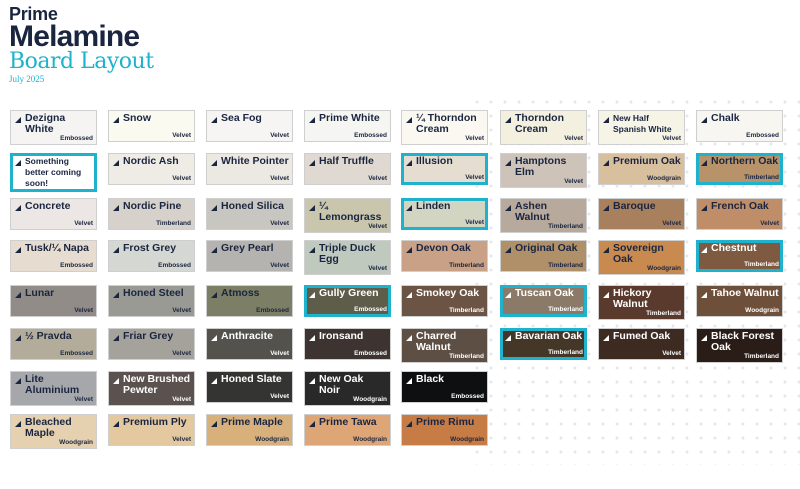 Image resolution: width=800 pixels, height=489 pixels. I want to click on board-swatch: Triple Duck Egg Velvet, so click(347, 257).